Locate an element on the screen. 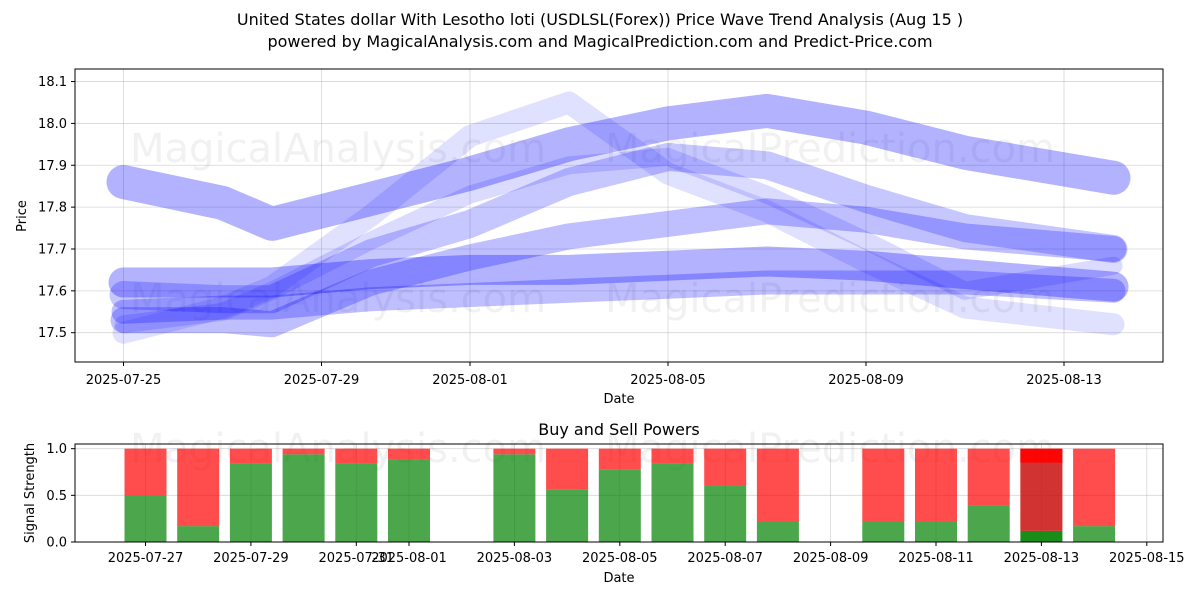  price-y-axis: 17.5 17.6 17.7 17.8 17.9 18.0 18.1 is located at coordinates (56, 208).